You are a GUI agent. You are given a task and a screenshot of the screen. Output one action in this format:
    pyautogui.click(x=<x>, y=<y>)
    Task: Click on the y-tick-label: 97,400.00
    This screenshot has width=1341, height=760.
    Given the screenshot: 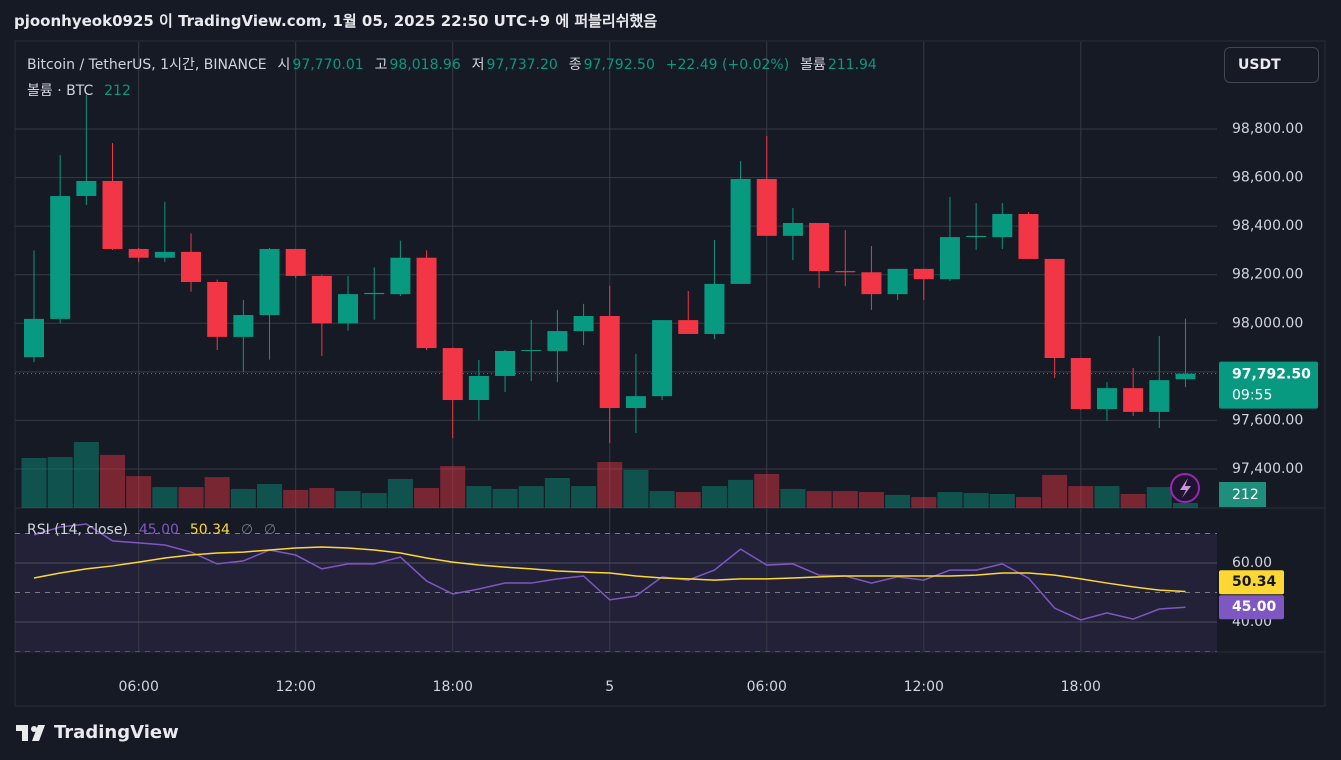 What is the action you would take?
    pyautogui.click(x=1267, y=469)
    